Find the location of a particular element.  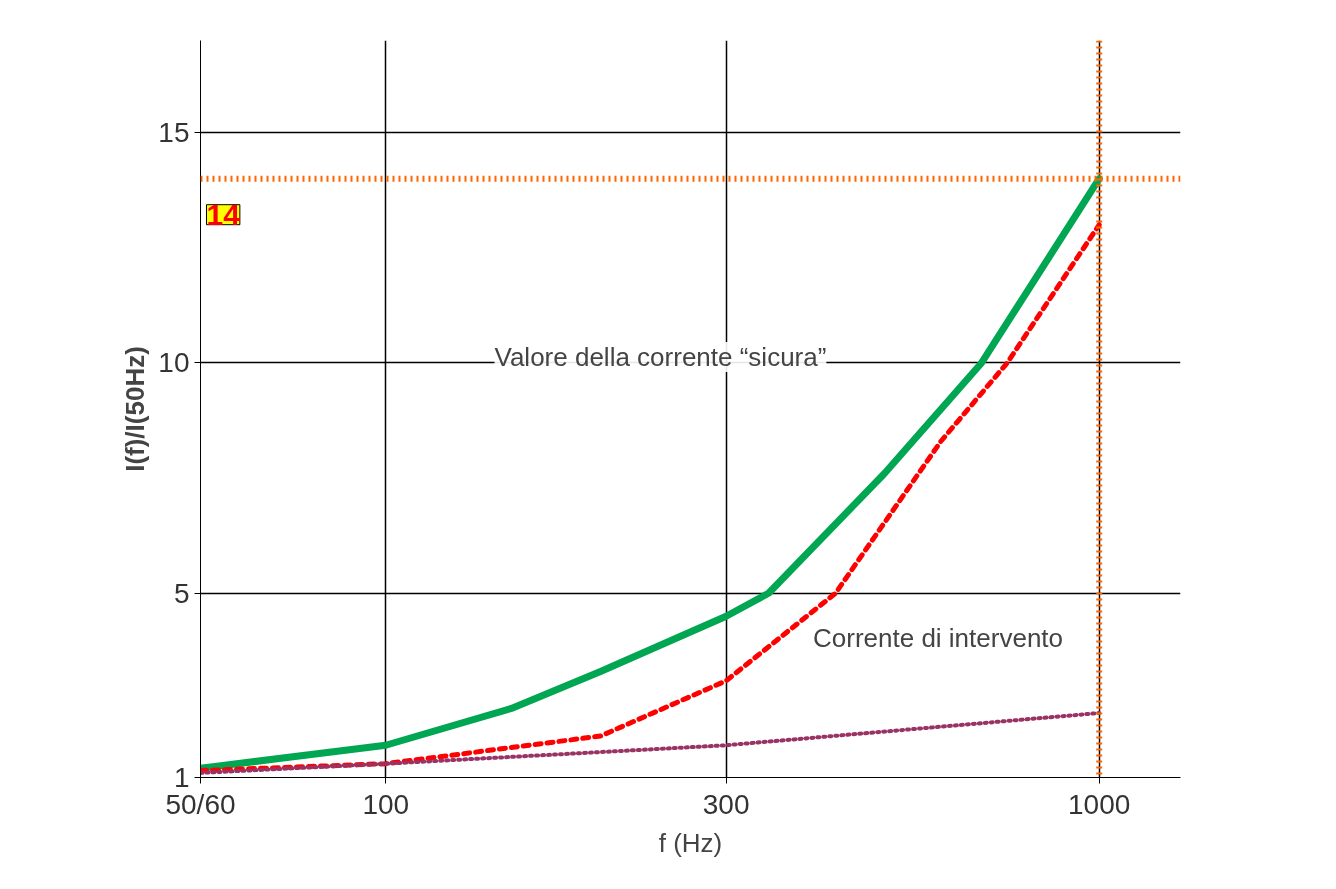

x-axis-title: f (Hz) is located at coordinates (690, 842).